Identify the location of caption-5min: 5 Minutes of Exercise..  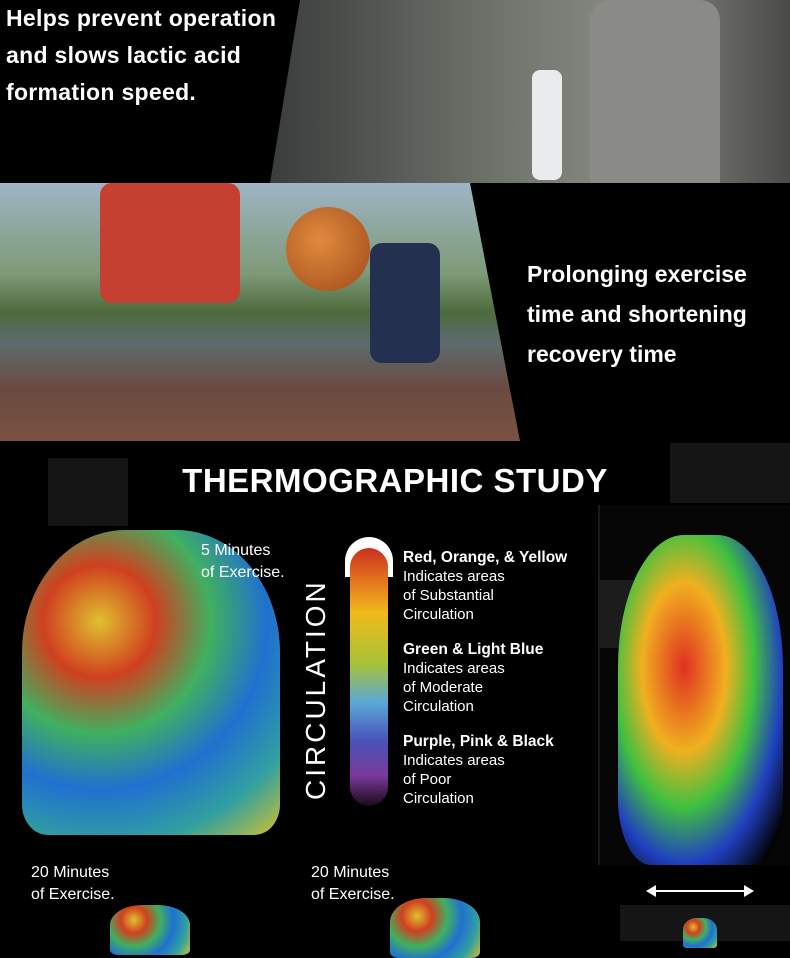
(243, 562).